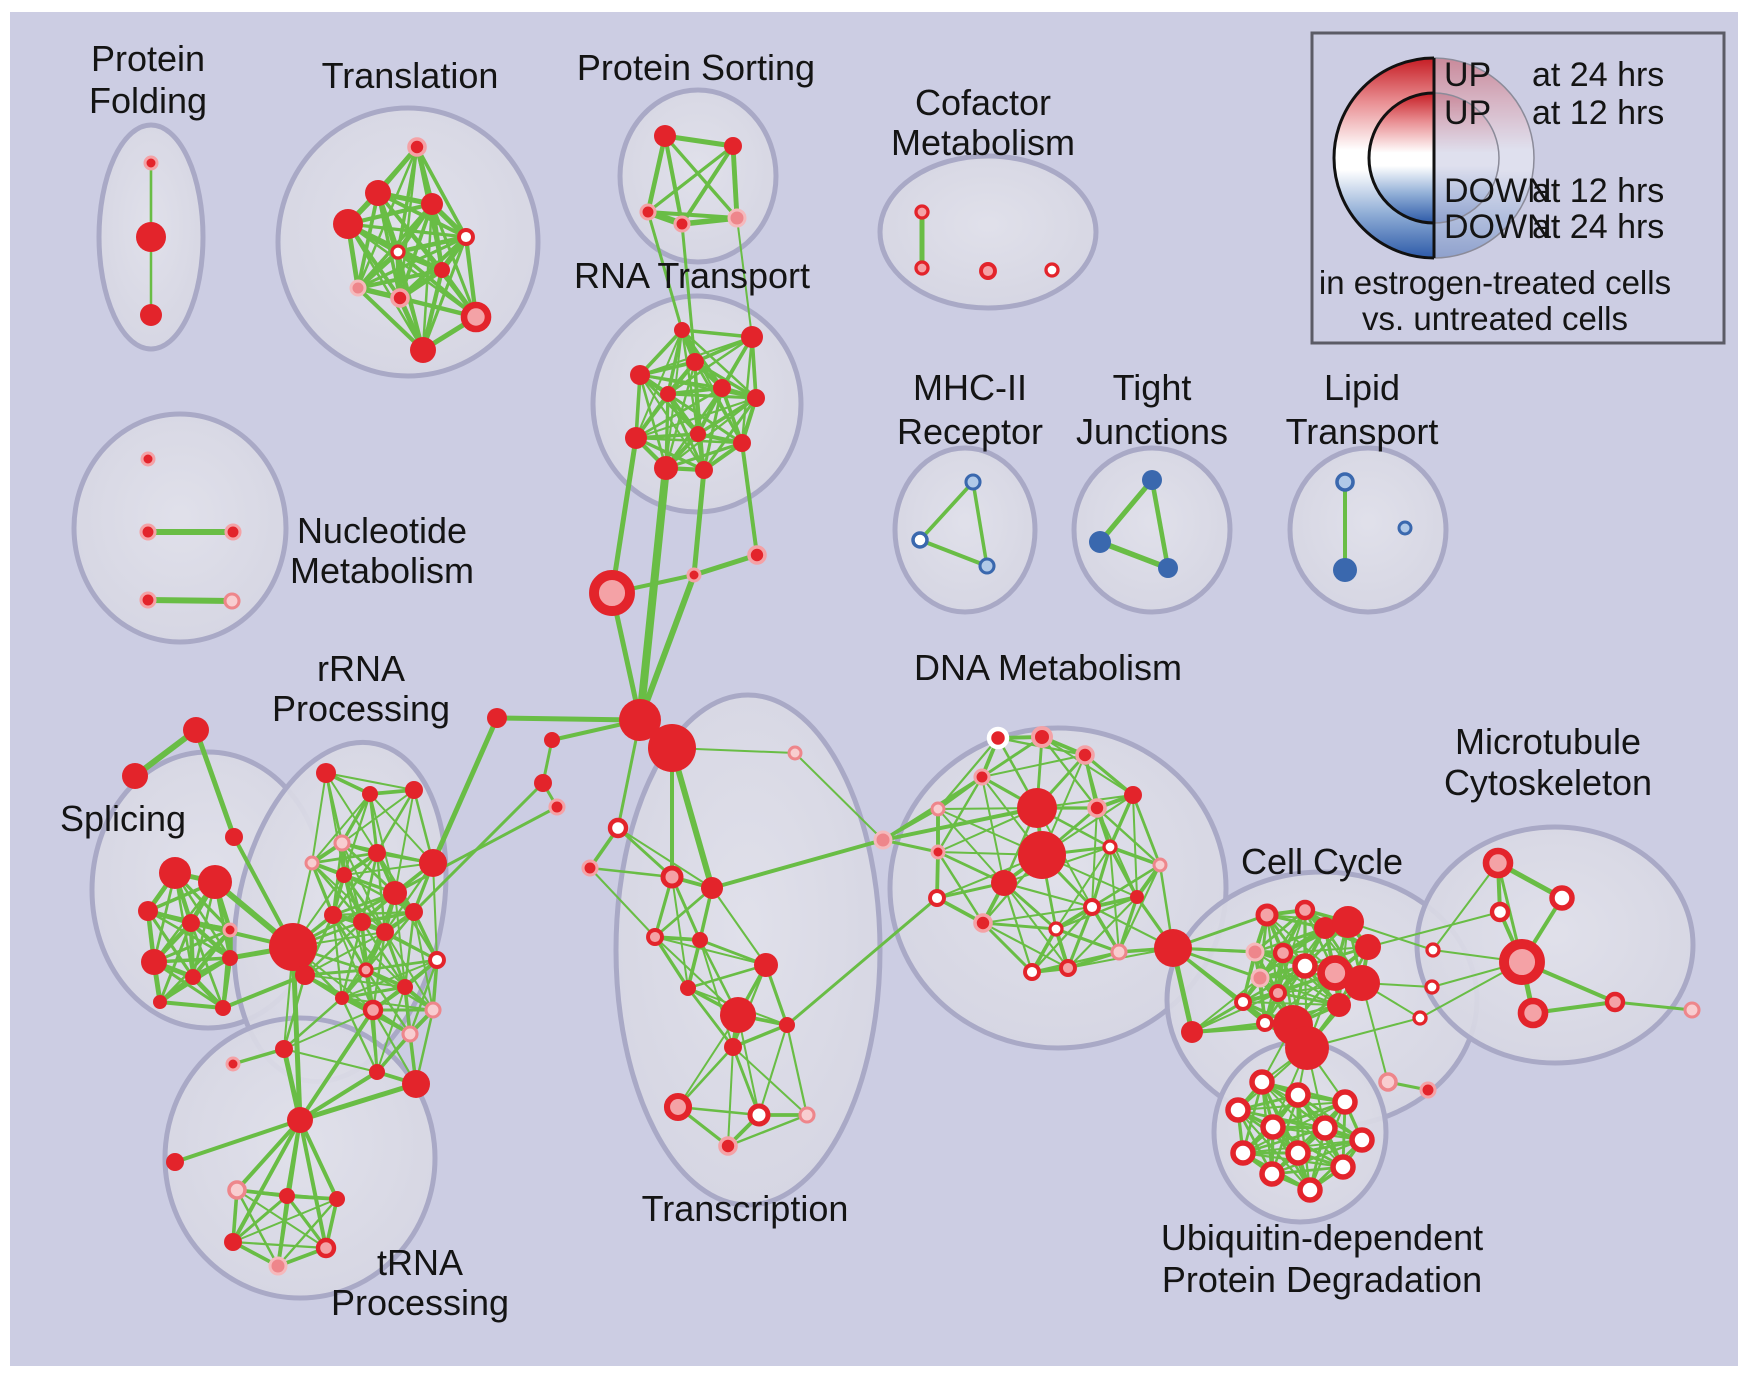 The width and height of the screenshot is (1750, 1376). I want to click on cluster-label-translation: Translation, so click(410, 75).